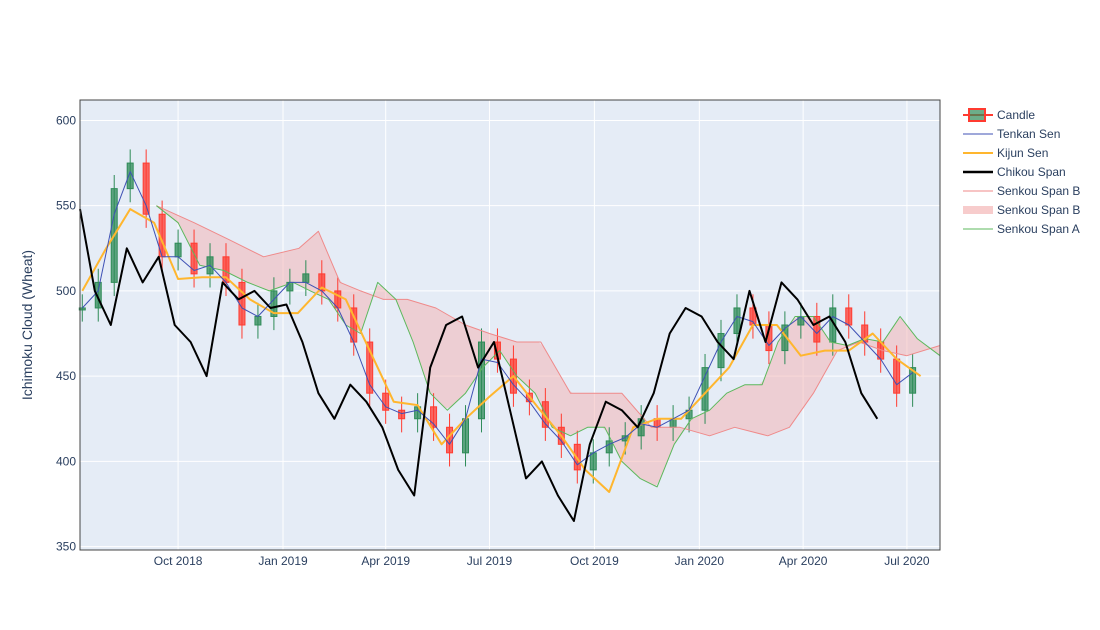 The width and height of the screenshot is (1100, 630). I want to click on y-tick-label: 450, so click(66, 376).